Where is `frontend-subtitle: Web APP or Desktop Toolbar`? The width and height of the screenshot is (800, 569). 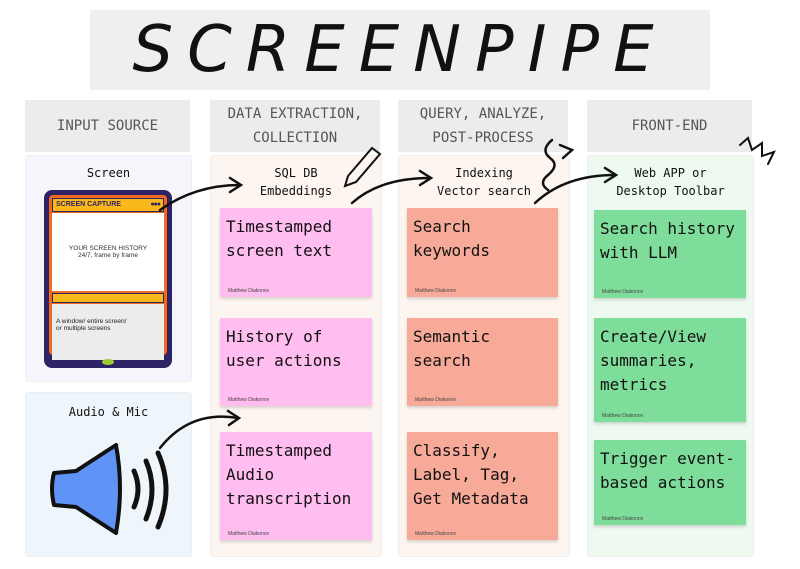
frontend-subtitle: Web APP or Desktop Toolbar is located at coordinates (670, 182).